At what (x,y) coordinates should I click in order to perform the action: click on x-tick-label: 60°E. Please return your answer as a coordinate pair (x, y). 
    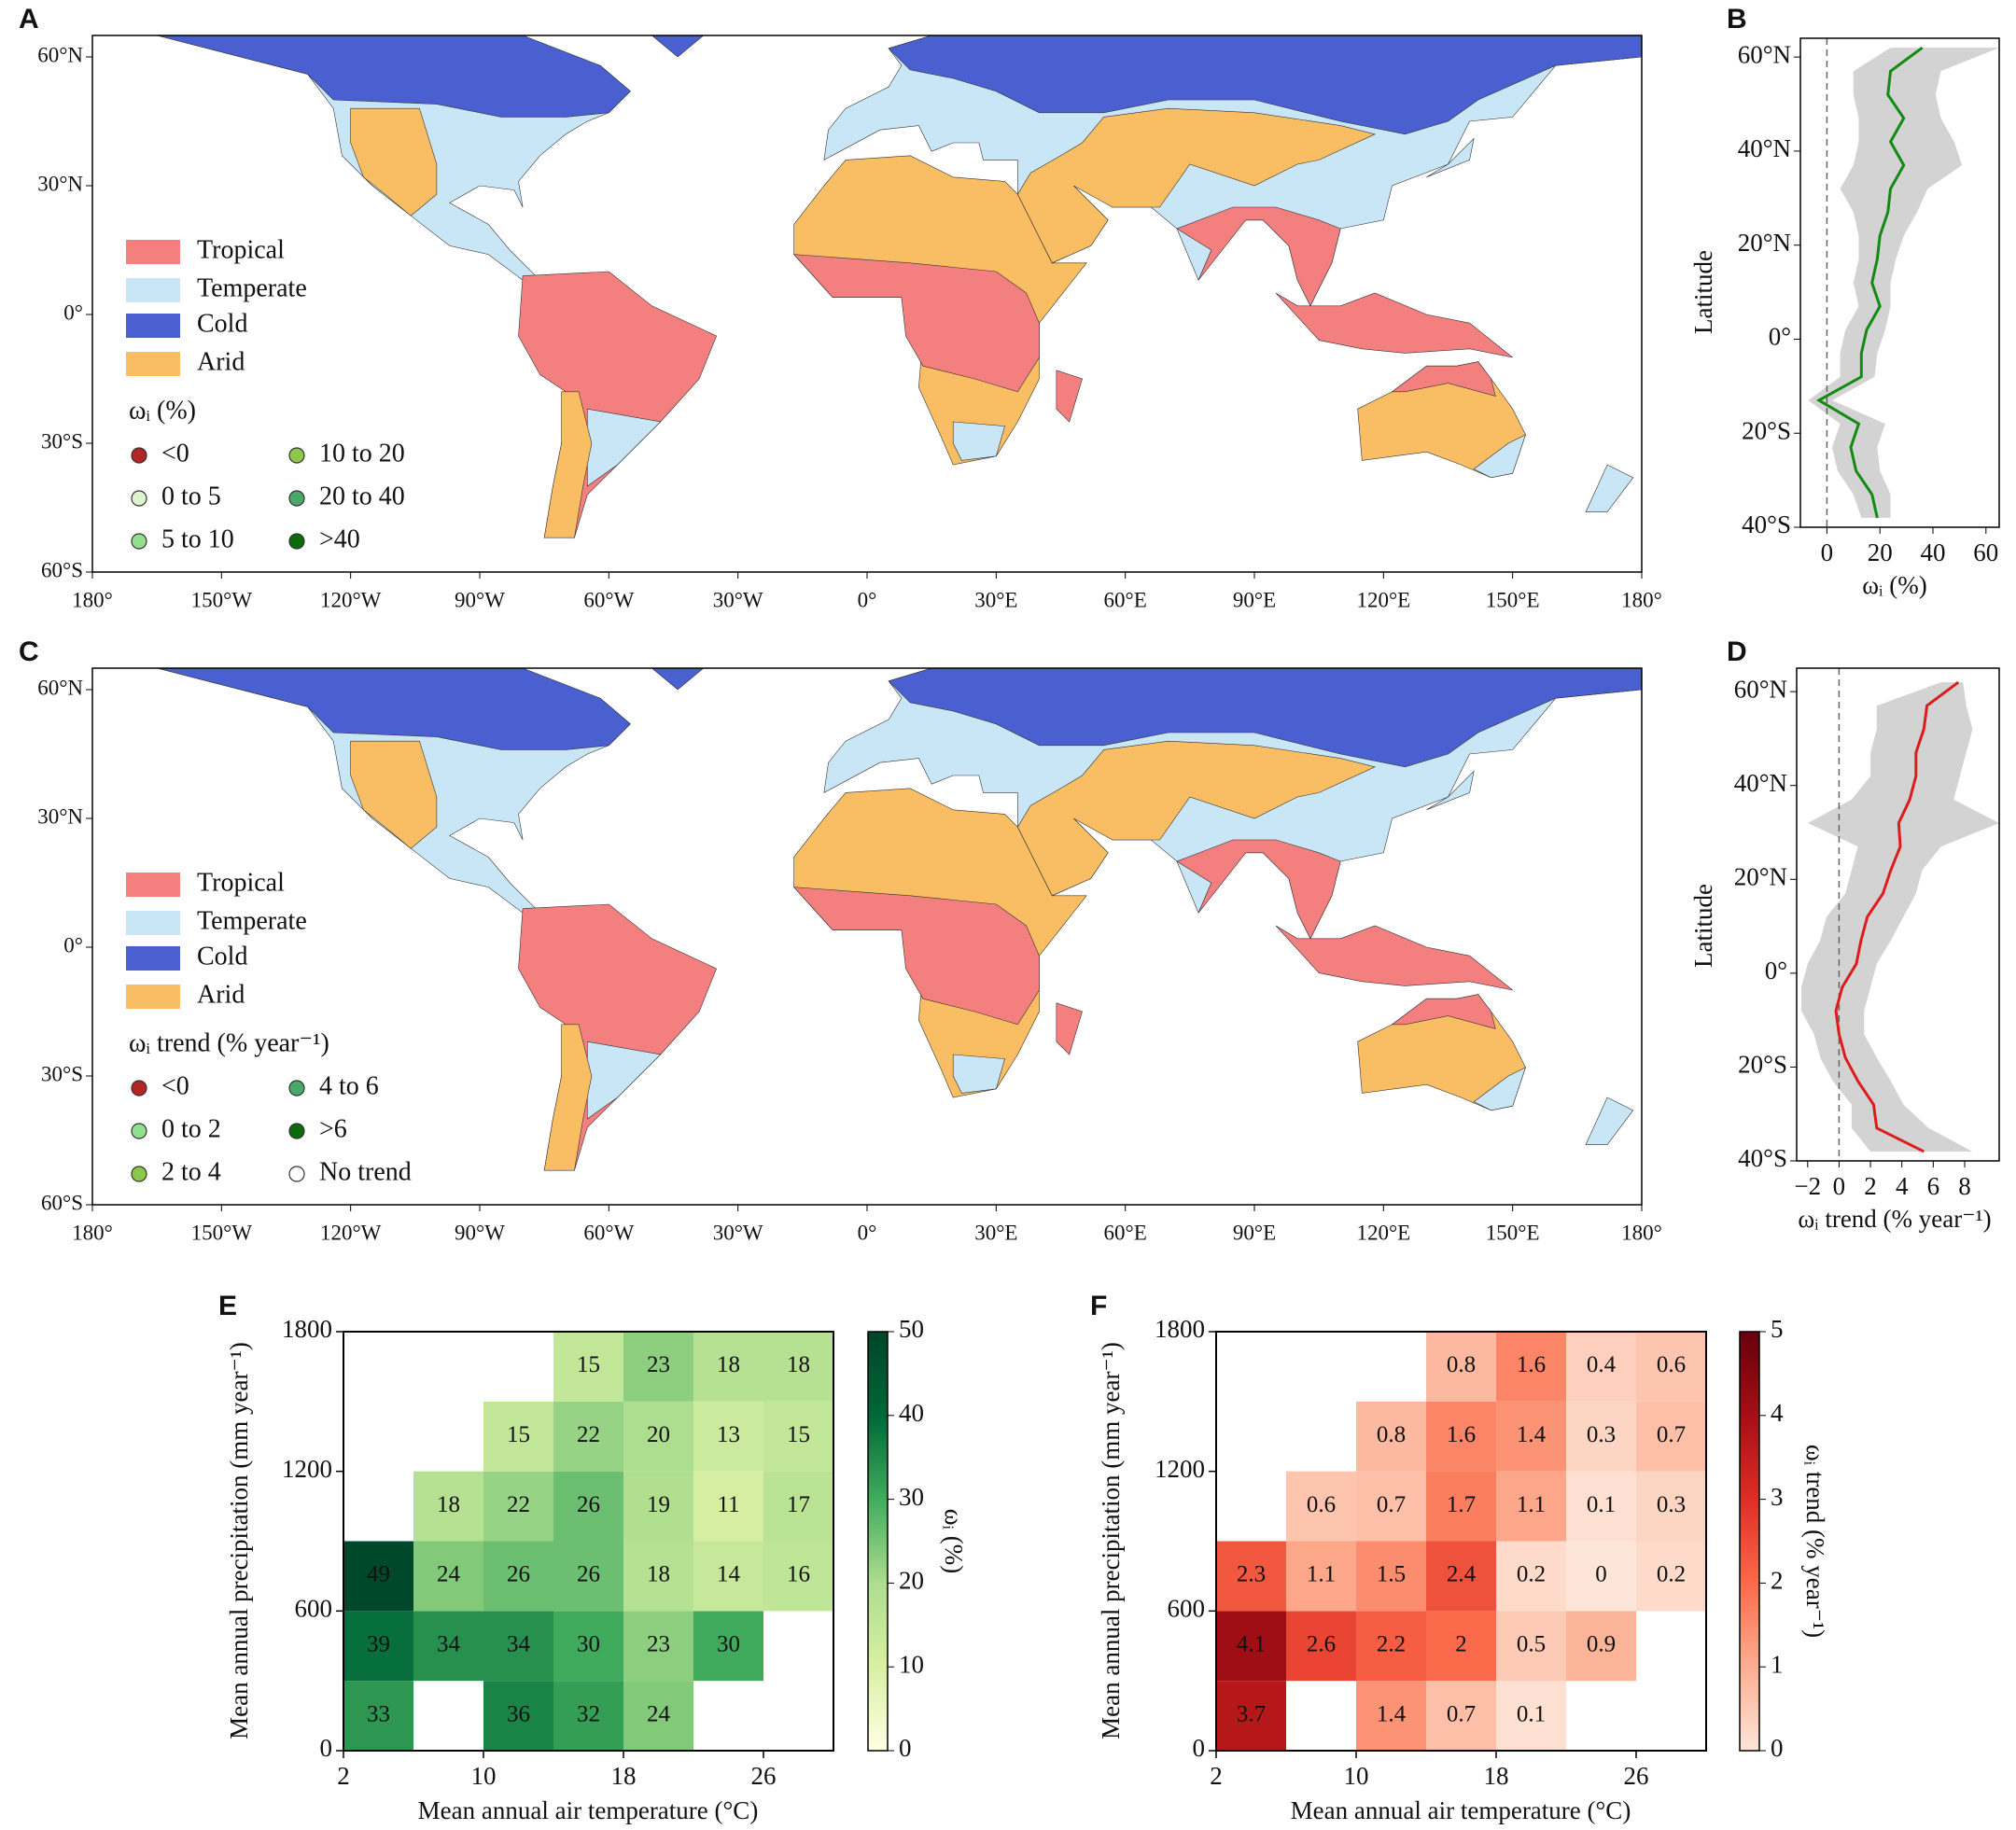
    Looking at the image, I should click on (1125, 1232).